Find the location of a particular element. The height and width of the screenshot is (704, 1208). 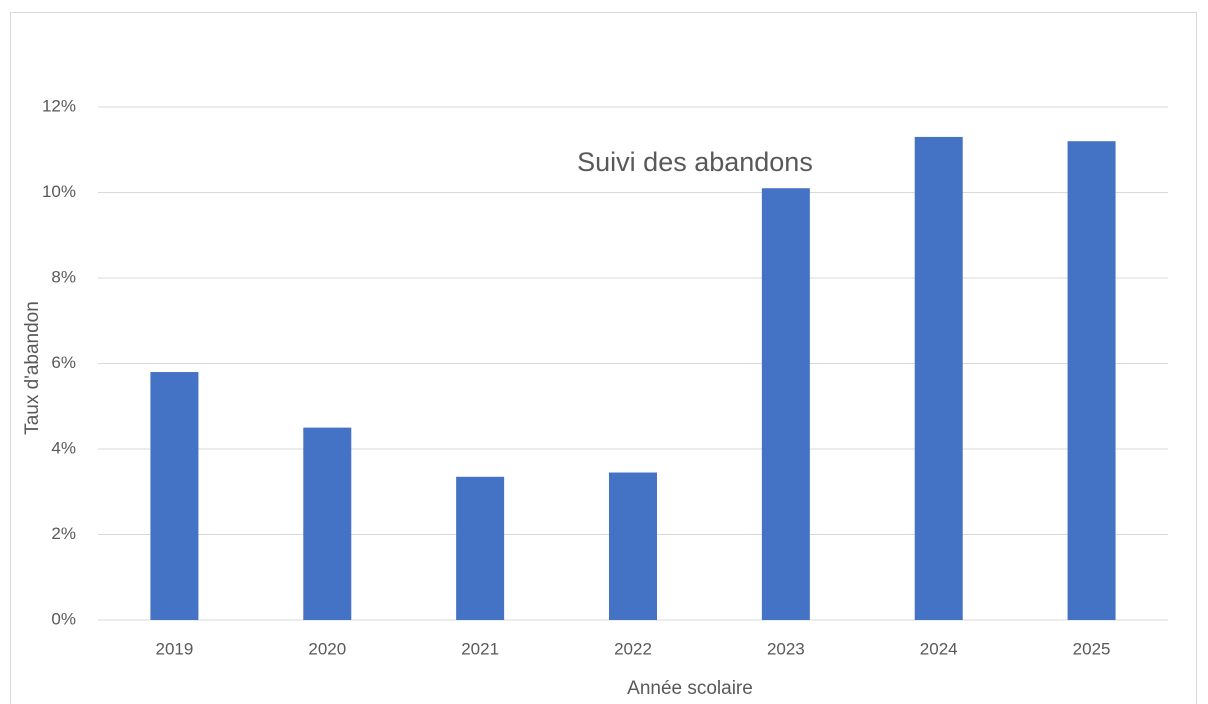

x-tick-label: 2019 is located at coordinates (175, 648).